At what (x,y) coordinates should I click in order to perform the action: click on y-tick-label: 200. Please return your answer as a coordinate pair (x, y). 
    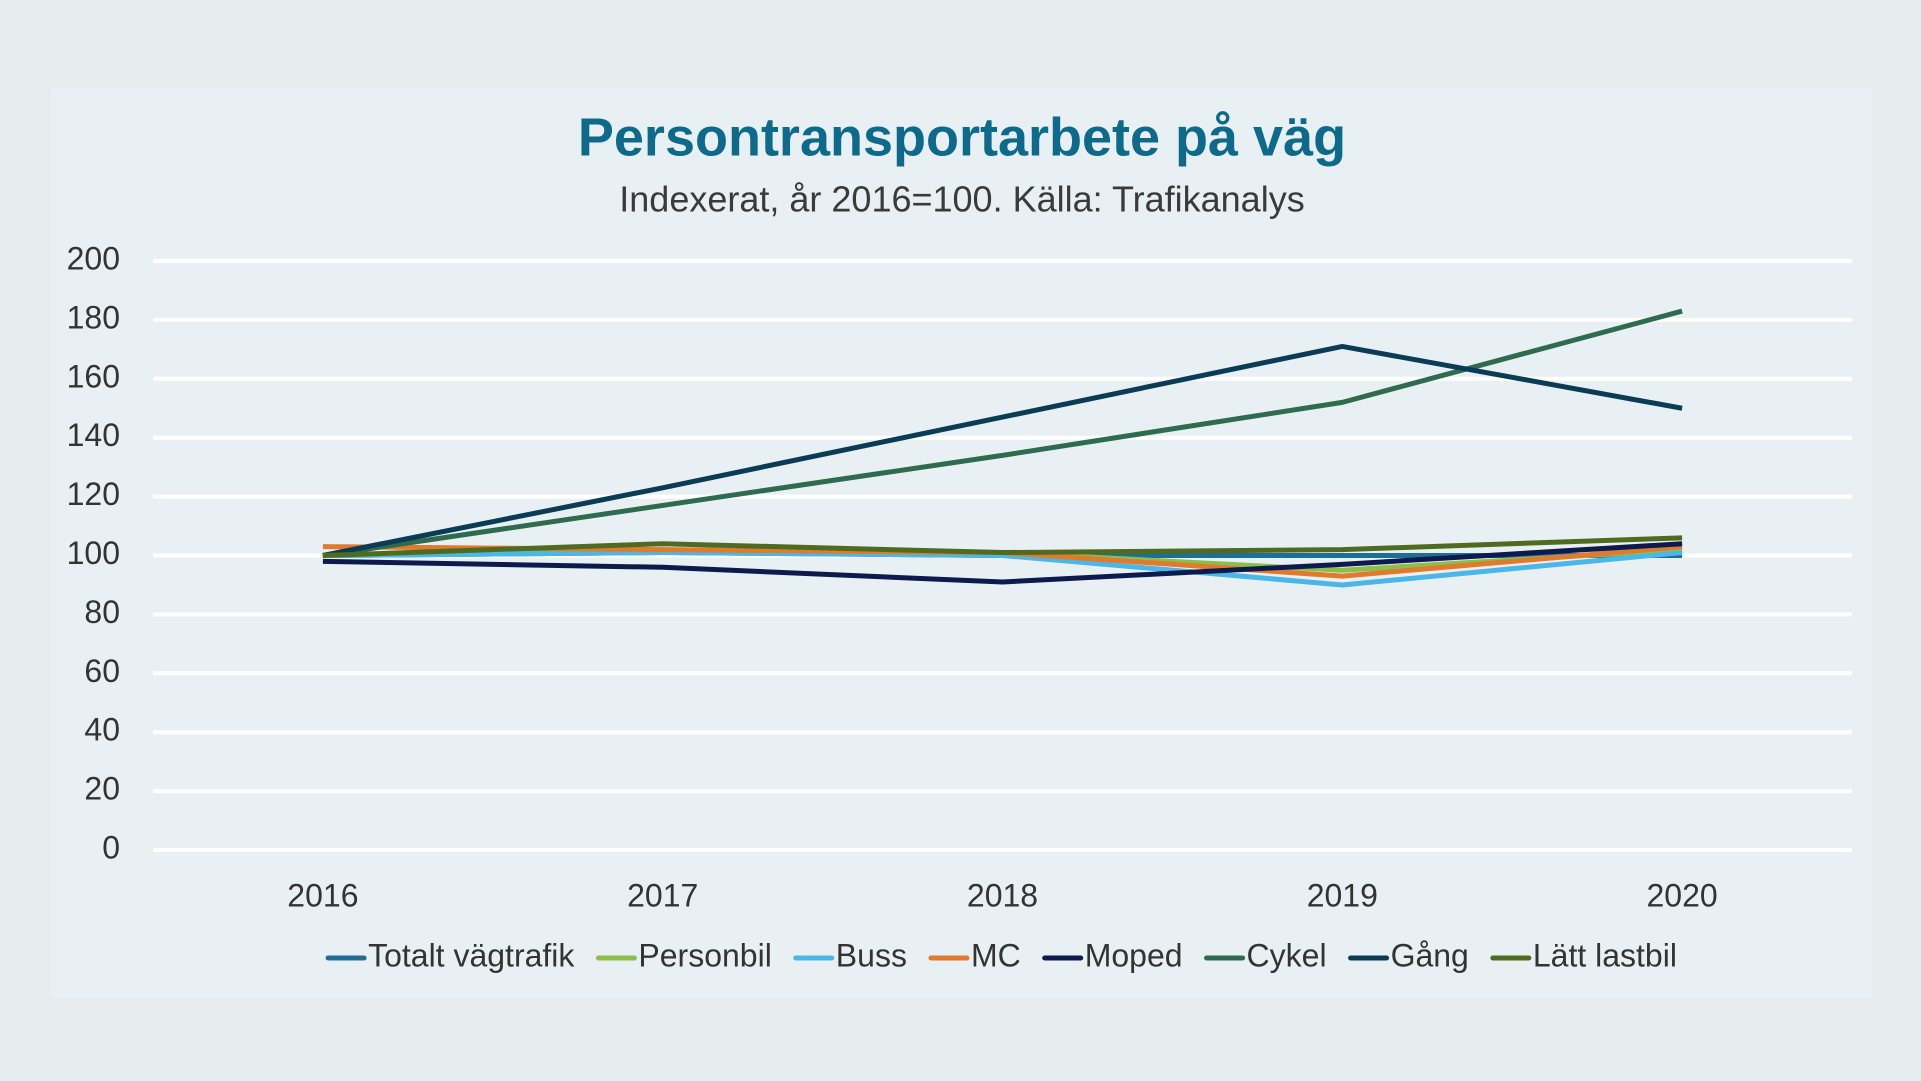
    Looking at the image, I should click on (93, 258).